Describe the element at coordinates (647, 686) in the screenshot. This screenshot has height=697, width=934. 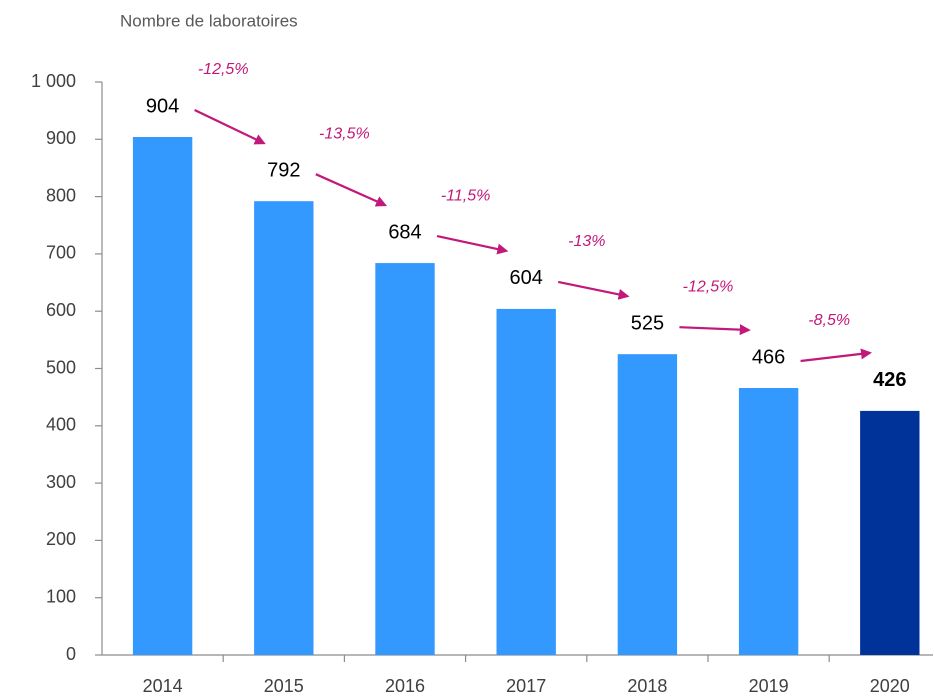
I see `x-tick-label: 2018` at that location.